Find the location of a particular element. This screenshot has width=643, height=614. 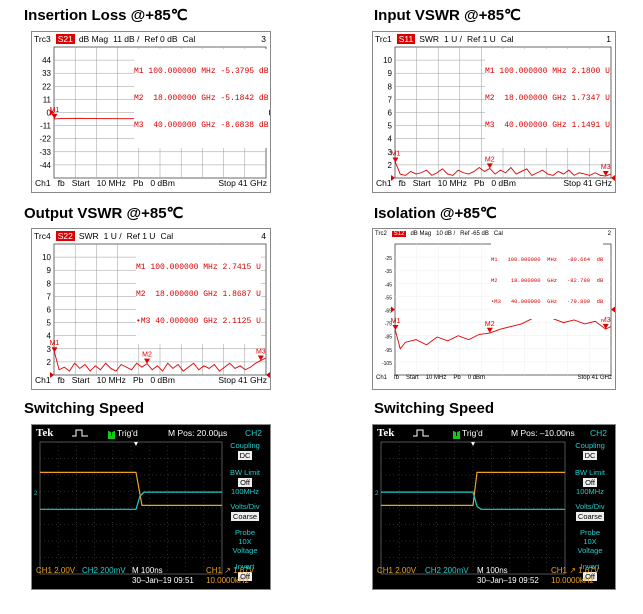

marker-label: M2 is located at coordinates (490, 324).